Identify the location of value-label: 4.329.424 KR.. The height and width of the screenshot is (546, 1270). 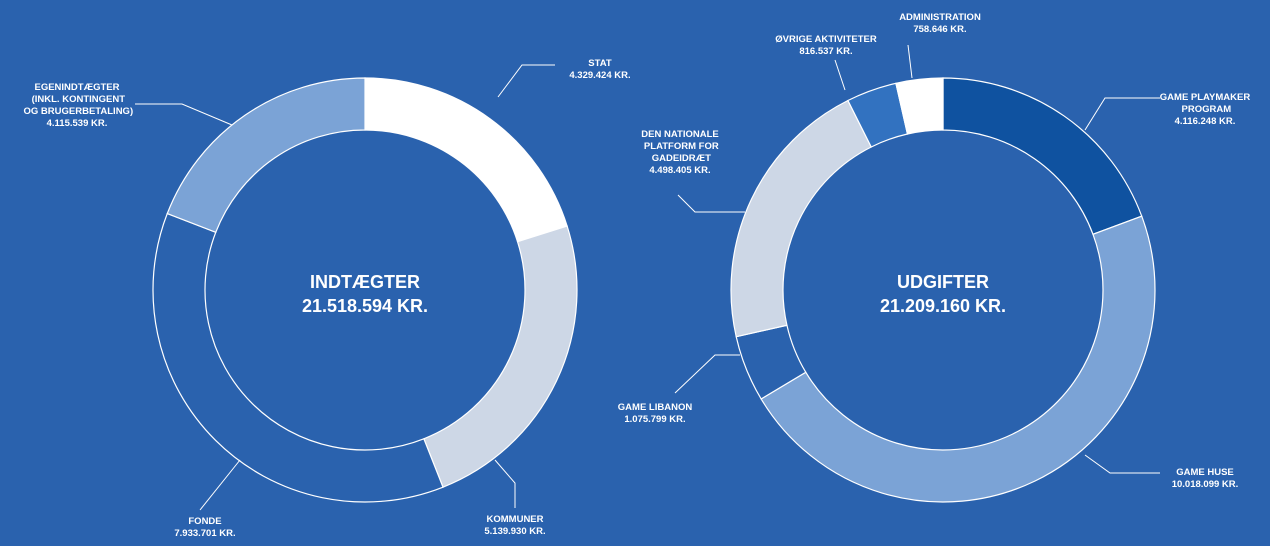
(599, 75).